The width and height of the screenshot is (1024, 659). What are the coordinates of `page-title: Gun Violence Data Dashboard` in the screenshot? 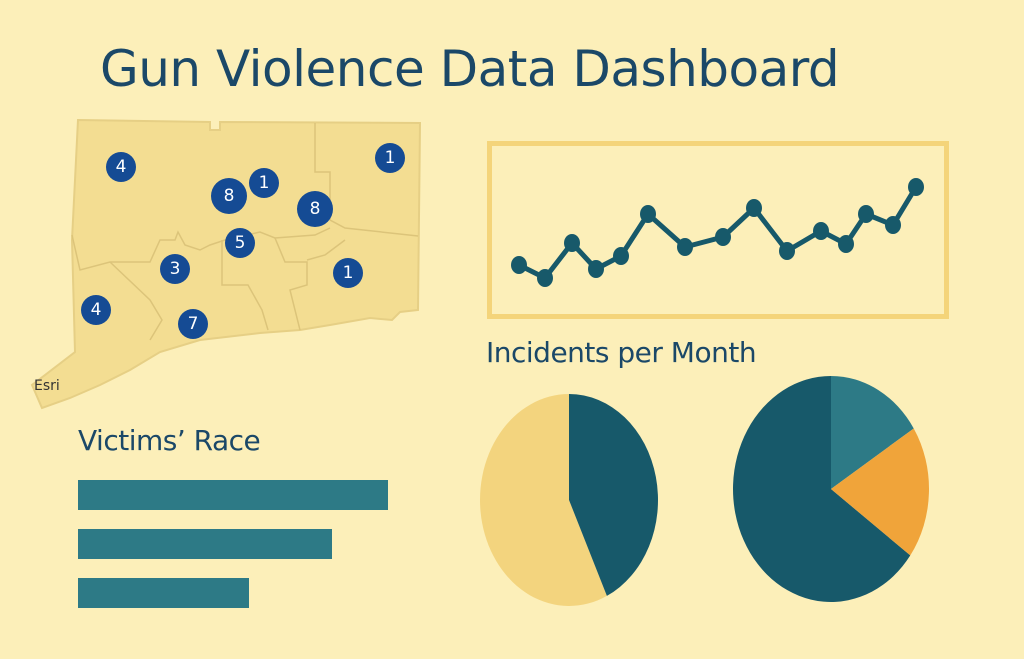 It's located at (470, 69).